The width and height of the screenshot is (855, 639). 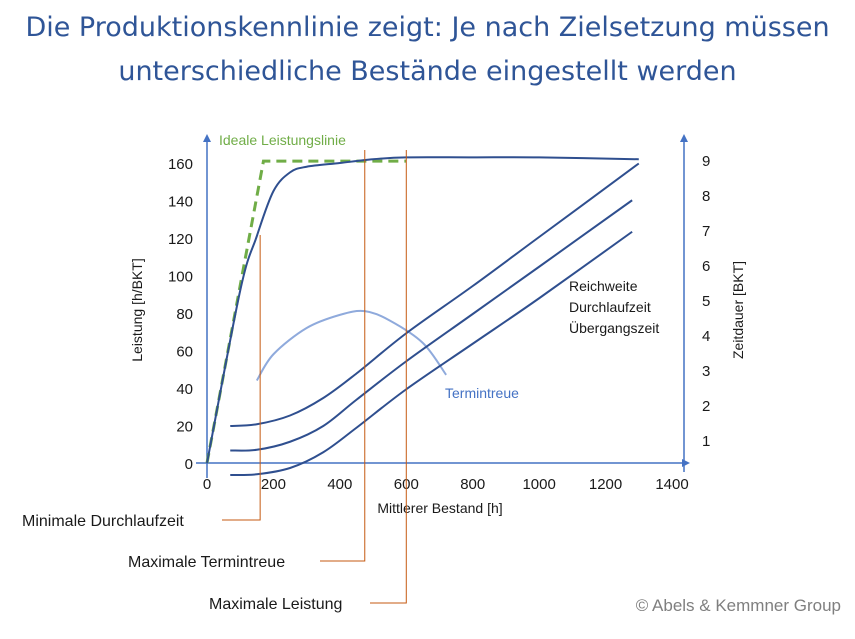 What do you see at coordinates (184, 427) in the screenshot?
I see `y-tick-label: 20` at bounding box center [184, 427].